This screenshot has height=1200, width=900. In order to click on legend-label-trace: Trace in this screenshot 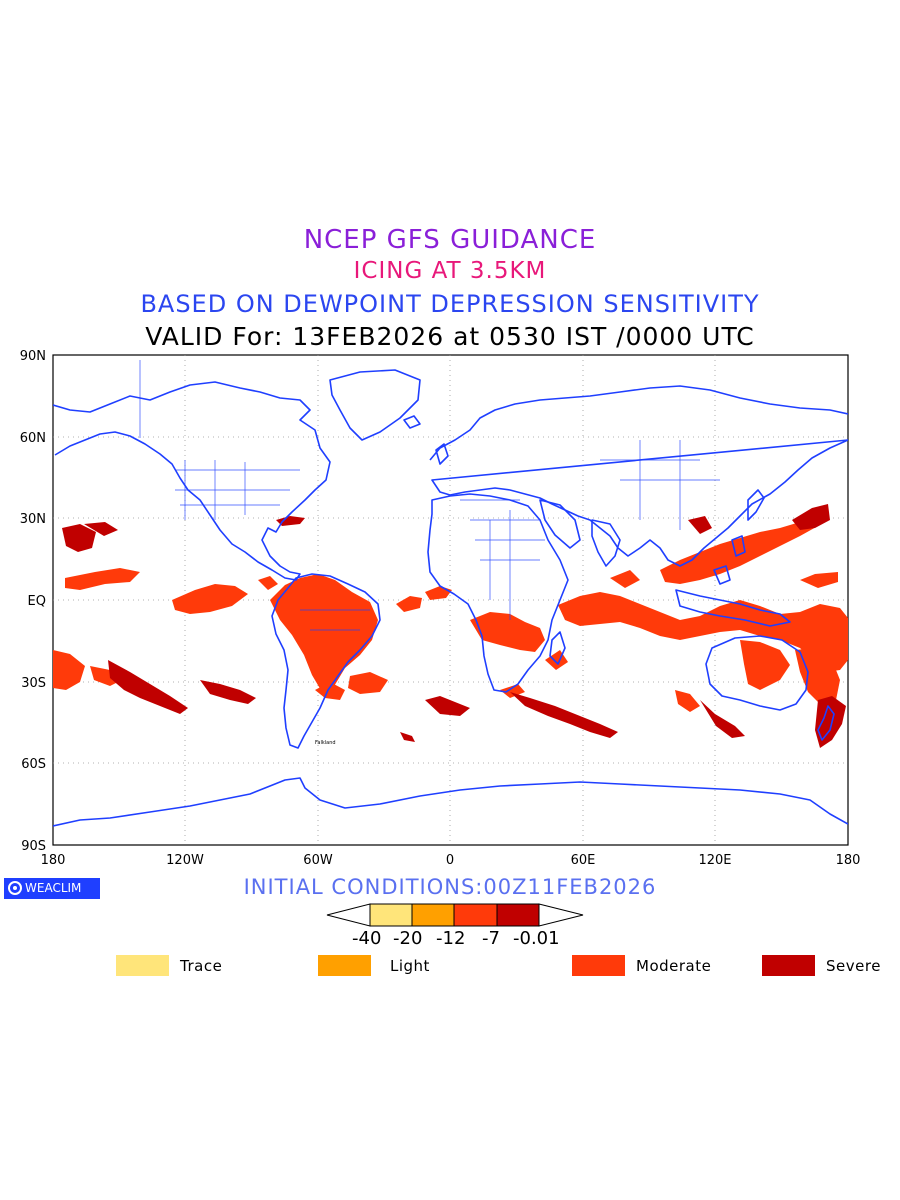, I will do `click(201, 966)`.